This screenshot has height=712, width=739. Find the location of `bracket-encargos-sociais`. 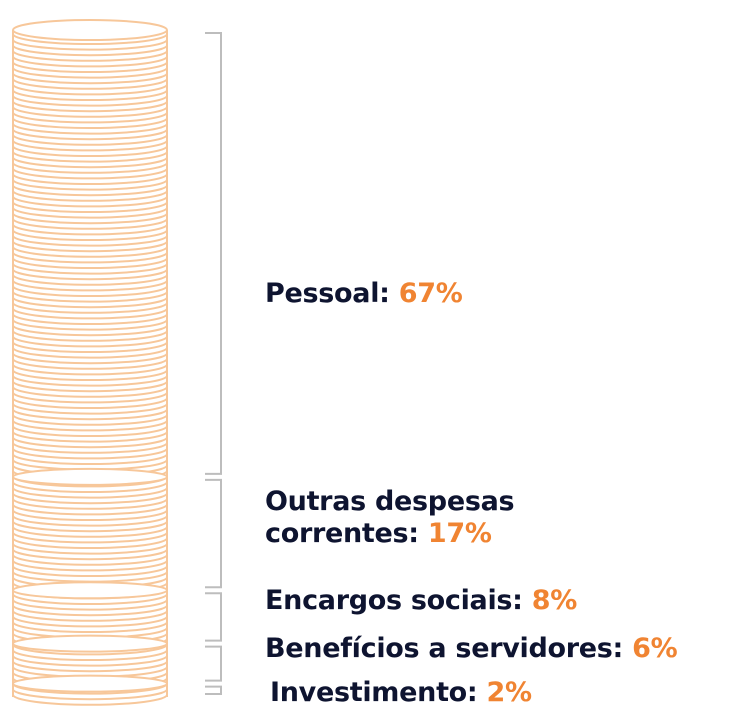

bracket-encargos-sociais is located at coordinates (213, 617).